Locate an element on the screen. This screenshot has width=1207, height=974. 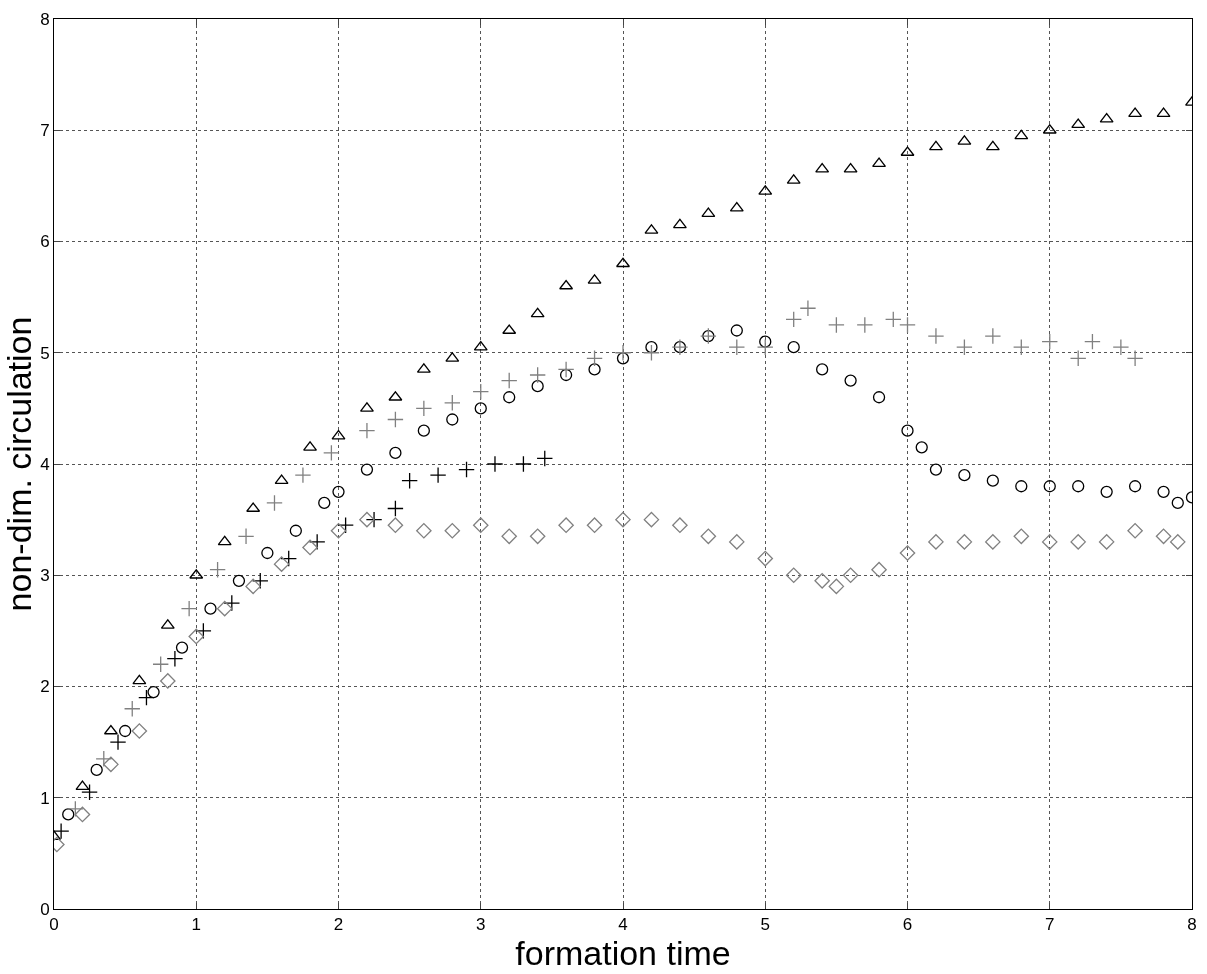
x-tick-label: 2 is located at coordinates (338, 925).